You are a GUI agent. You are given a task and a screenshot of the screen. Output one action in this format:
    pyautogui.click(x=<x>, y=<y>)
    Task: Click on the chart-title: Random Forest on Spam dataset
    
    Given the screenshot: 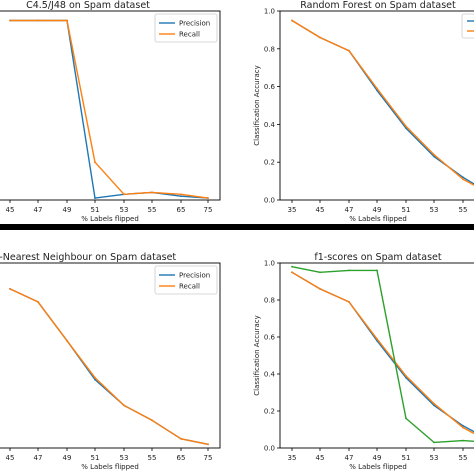 What is the action you would take?
    pyautogui.click(x=378, y=5)
    